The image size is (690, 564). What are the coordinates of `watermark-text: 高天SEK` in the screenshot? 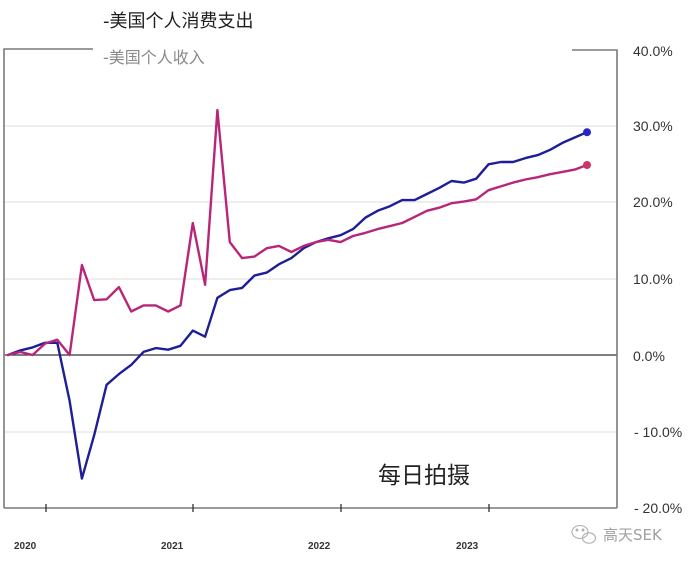 It's located at (633, 535).